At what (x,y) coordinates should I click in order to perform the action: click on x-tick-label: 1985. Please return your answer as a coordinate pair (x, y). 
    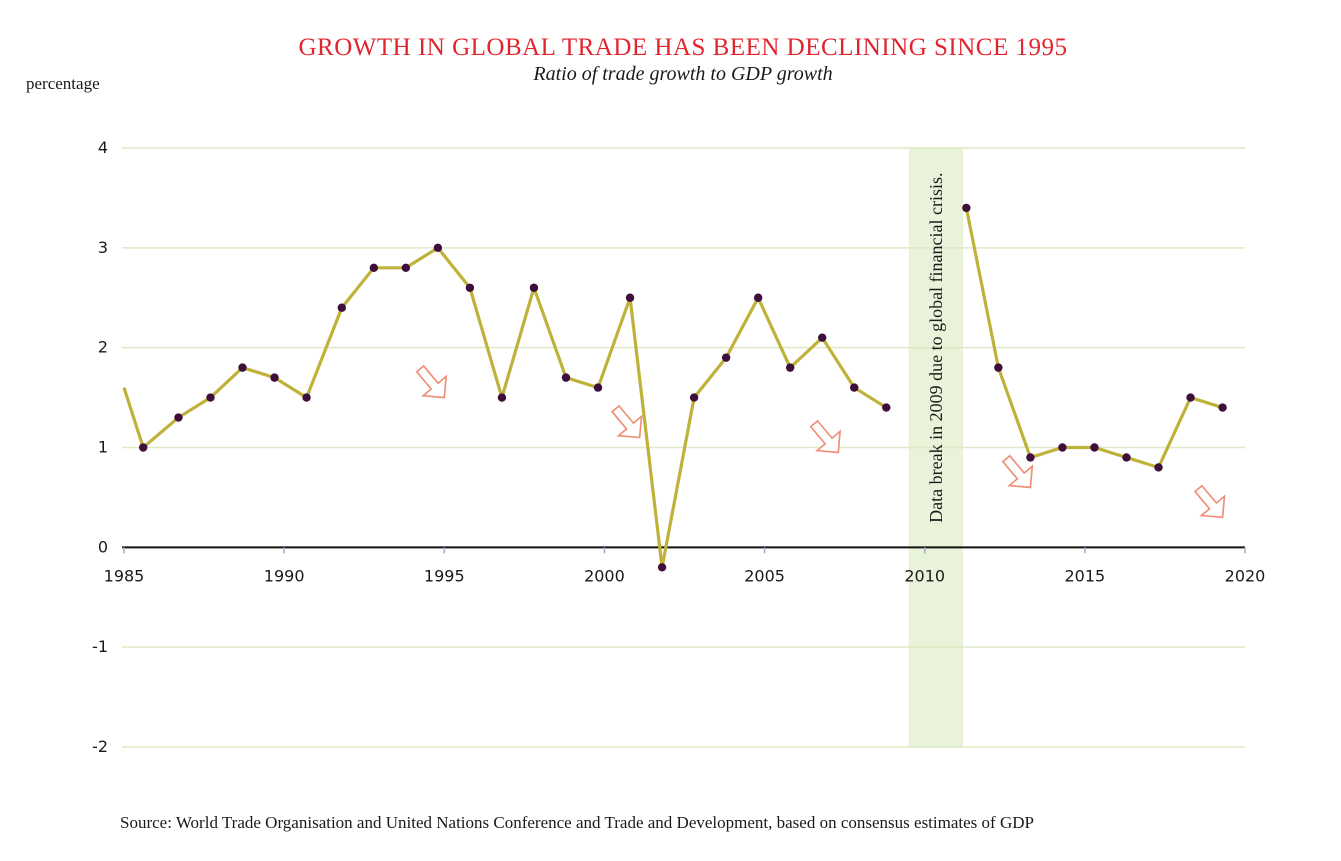
    Looking at the image, I should click on (124, 575).